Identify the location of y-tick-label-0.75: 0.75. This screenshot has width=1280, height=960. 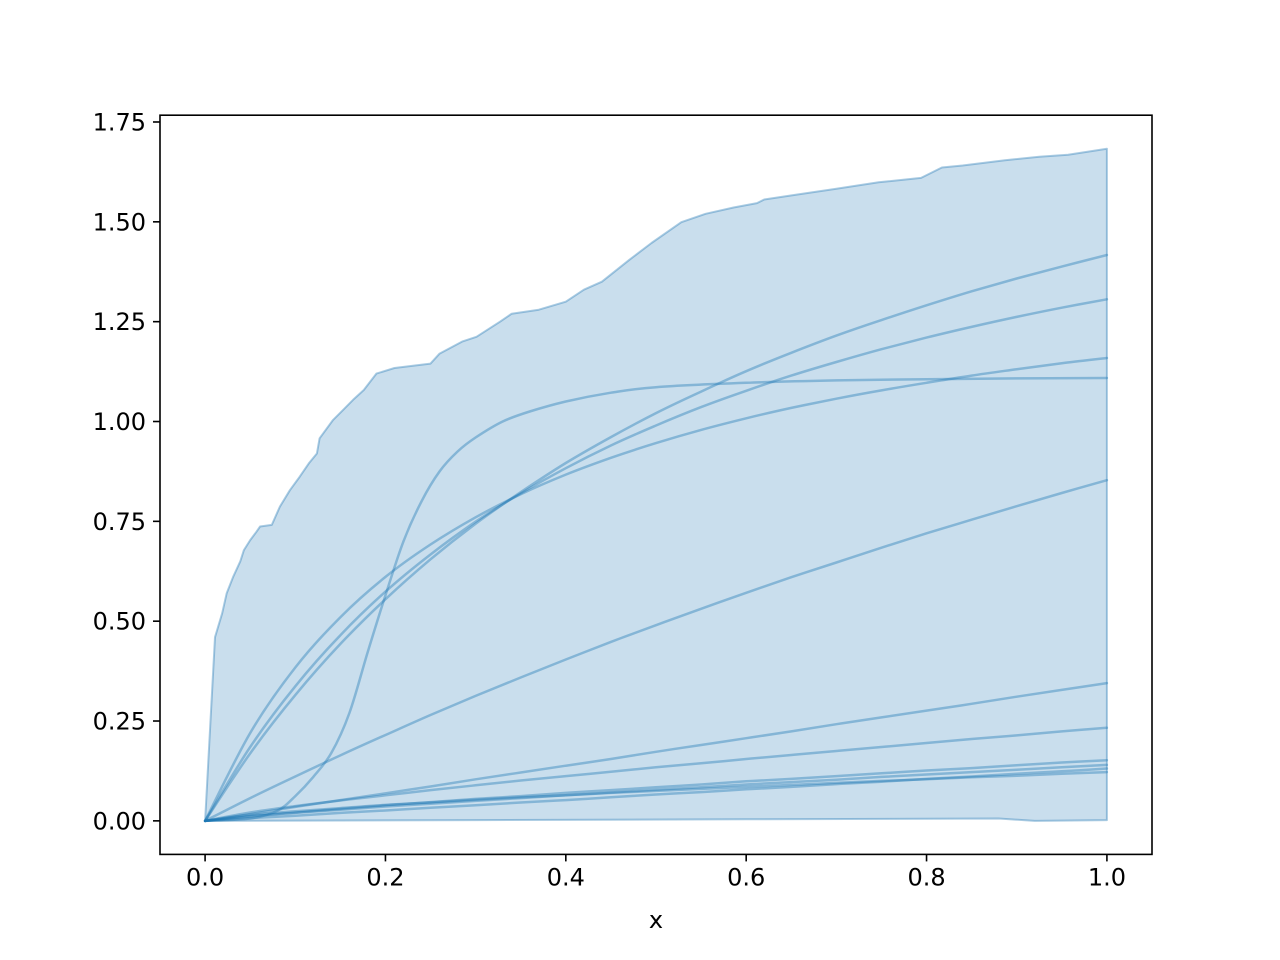
(119, 522).